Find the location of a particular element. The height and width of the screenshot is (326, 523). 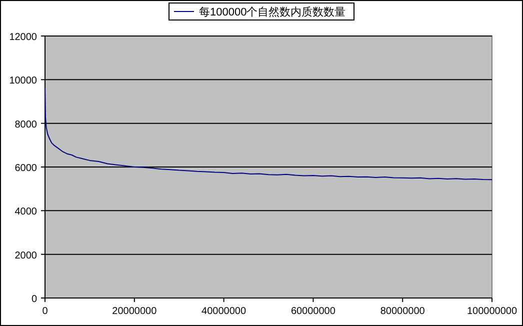

x-tick-label: 0 is located at coordinates (45, 311).